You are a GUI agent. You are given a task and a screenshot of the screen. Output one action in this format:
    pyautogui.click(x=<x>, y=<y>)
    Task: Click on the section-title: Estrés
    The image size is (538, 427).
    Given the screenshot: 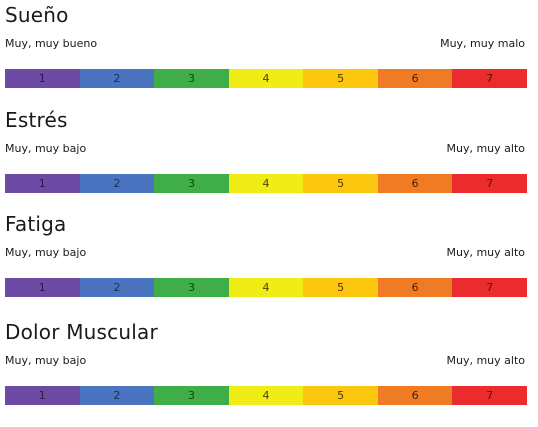 What is the action you would take?
    pyautogui.click(x=36, y=120)
    